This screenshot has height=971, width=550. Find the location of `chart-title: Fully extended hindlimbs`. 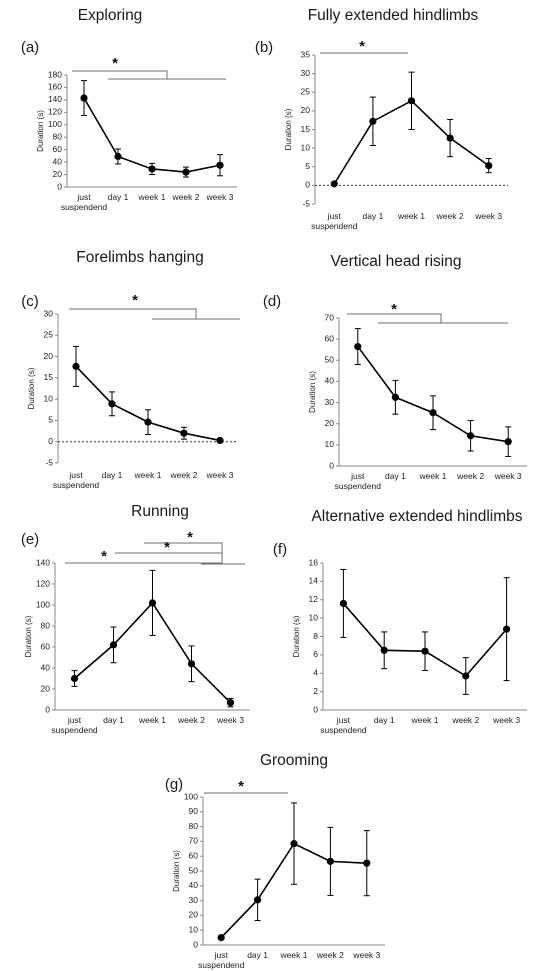

chart-title: Fully extended hindlimbs is located at coordinates (393, 15).